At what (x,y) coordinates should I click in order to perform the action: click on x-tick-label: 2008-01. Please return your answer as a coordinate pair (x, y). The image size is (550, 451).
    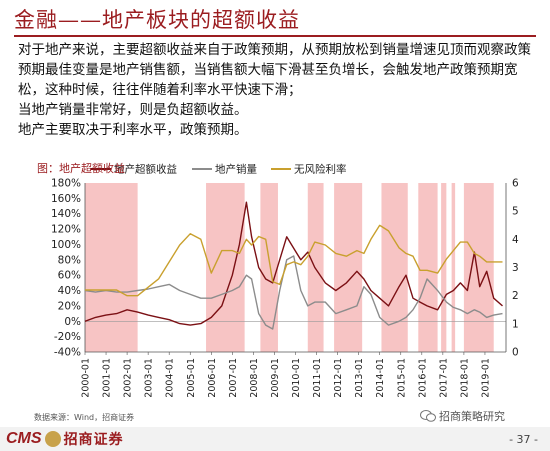
    Looking at the image, I should click on (254, 378).